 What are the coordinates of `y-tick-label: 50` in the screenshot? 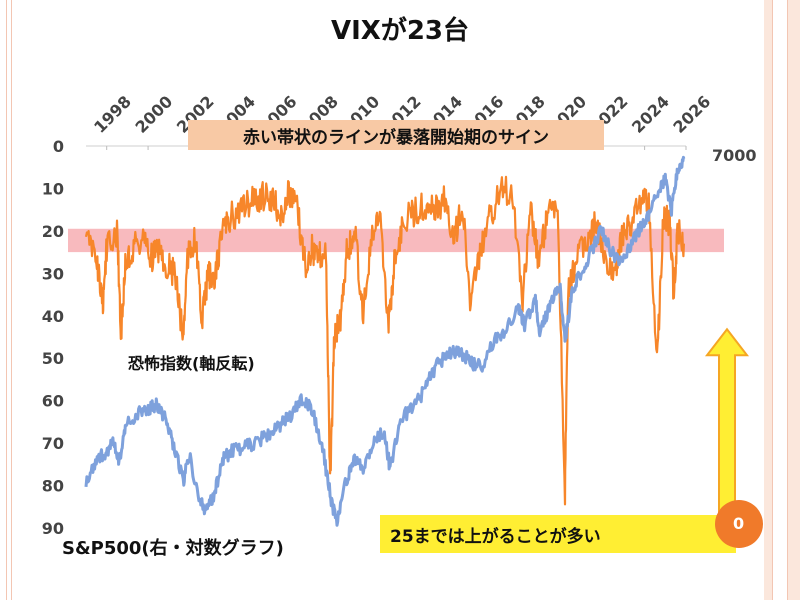 It's located at (53, 358).